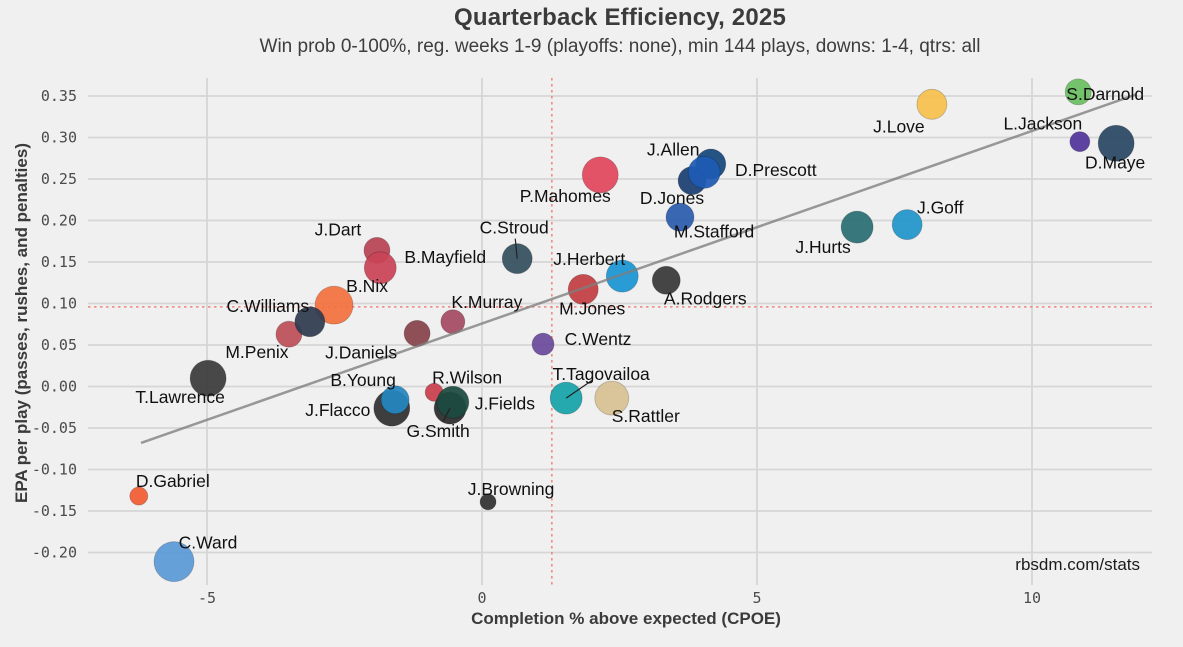 The width and height of the screenshot is (1183, 647). What do you see at coordinates (139, 496) in the screenshot?
I see `dot-d-gabriel` at bounding box center [139, 496].